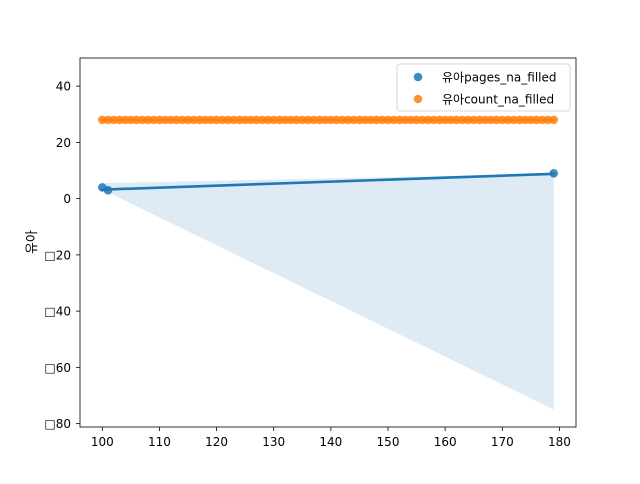 This screenshot has height=484, width=640. I want to click on y-tick-label: □20, so click(57, 255).